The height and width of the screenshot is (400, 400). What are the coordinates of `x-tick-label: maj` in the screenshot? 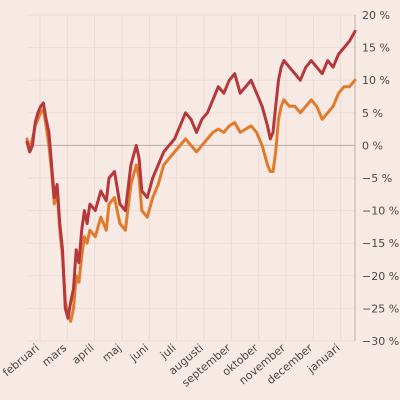 It's located at (112, 352).